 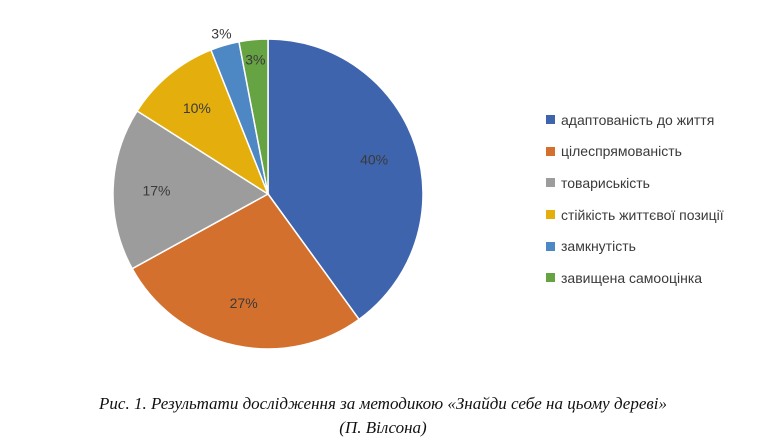 I want to click on legend-item-6: завищена самооцінка, so click(x=635, y=278).